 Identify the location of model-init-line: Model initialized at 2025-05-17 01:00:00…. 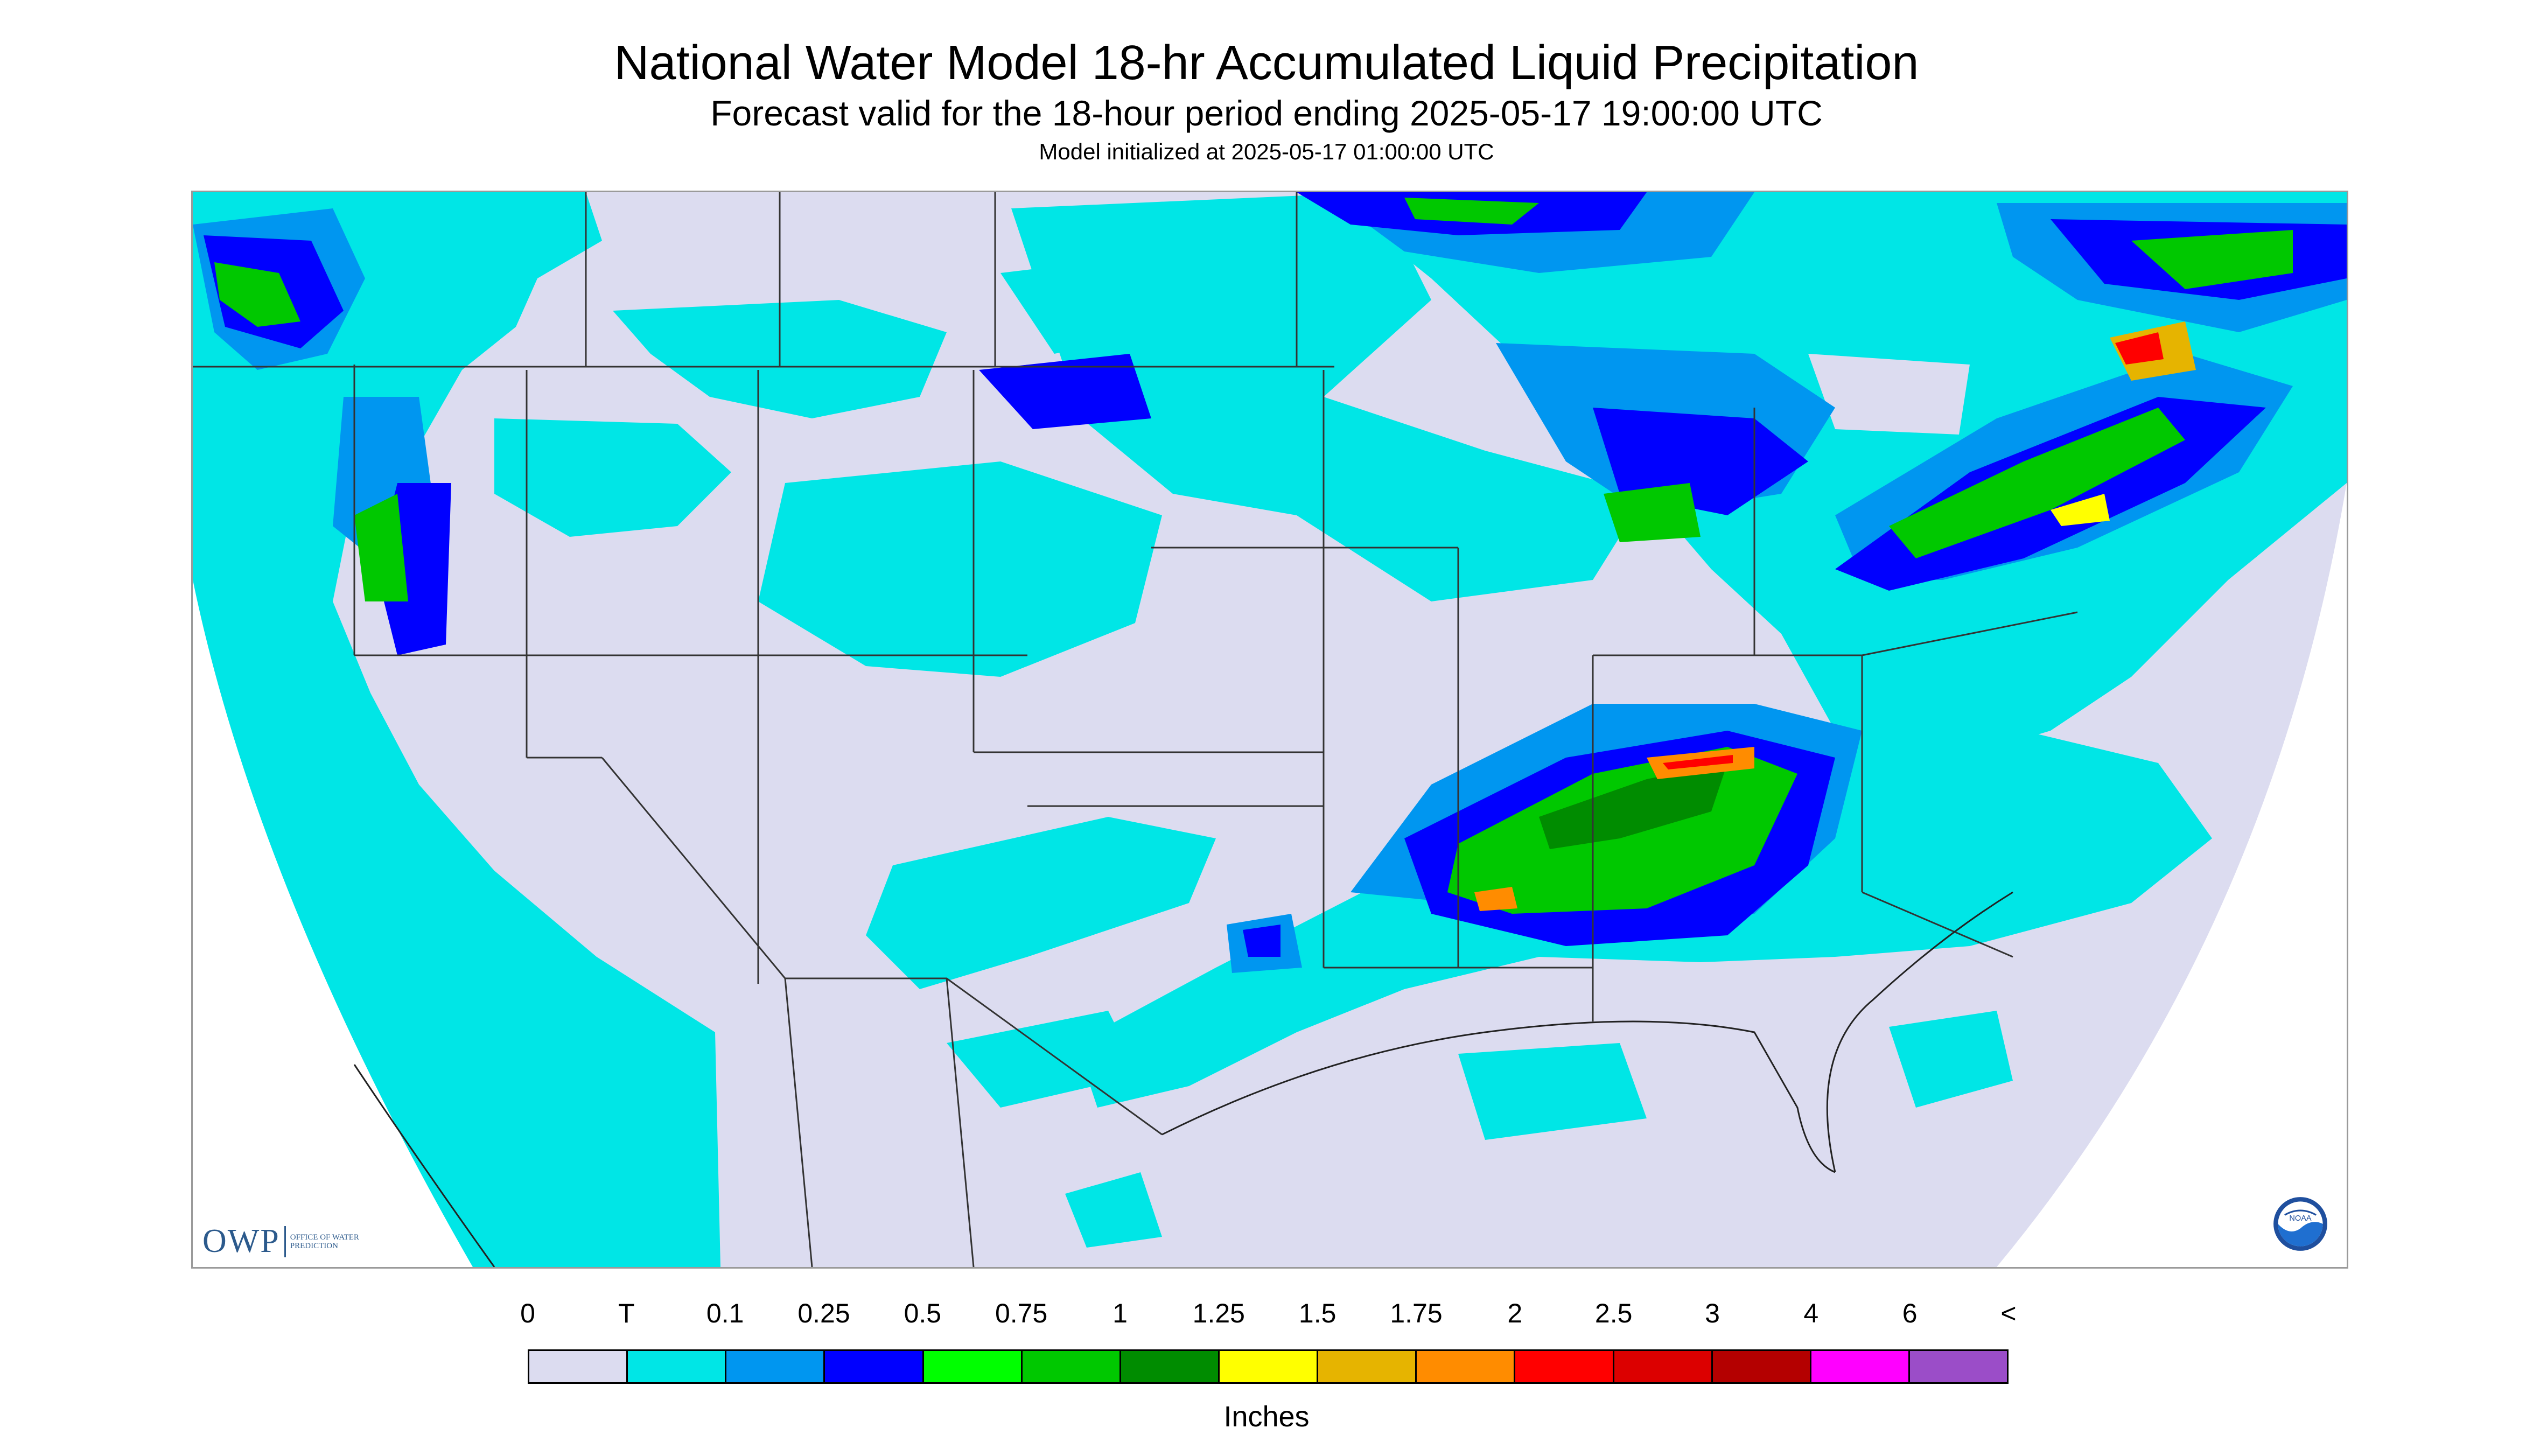
(1266, 151).